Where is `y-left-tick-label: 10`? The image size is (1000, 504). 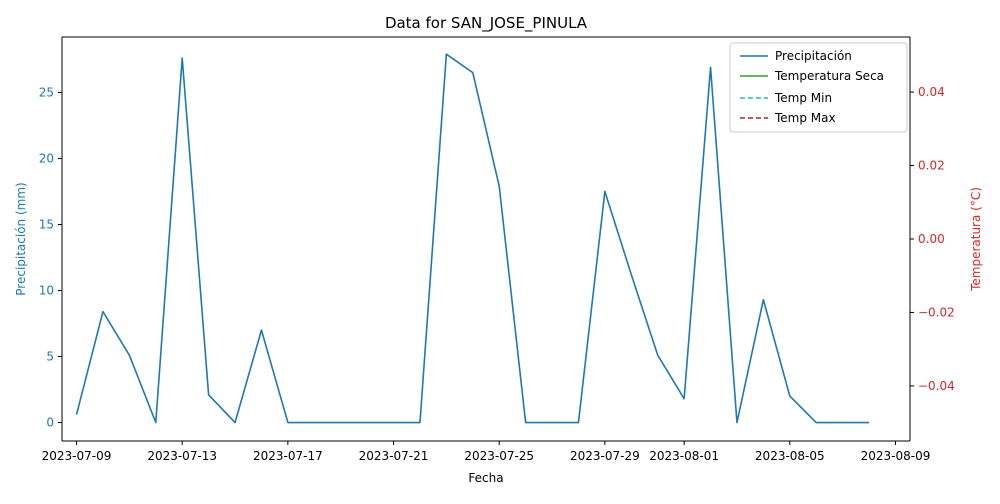
y-left-tick-label: 10 is located at coordinates (46, 290).